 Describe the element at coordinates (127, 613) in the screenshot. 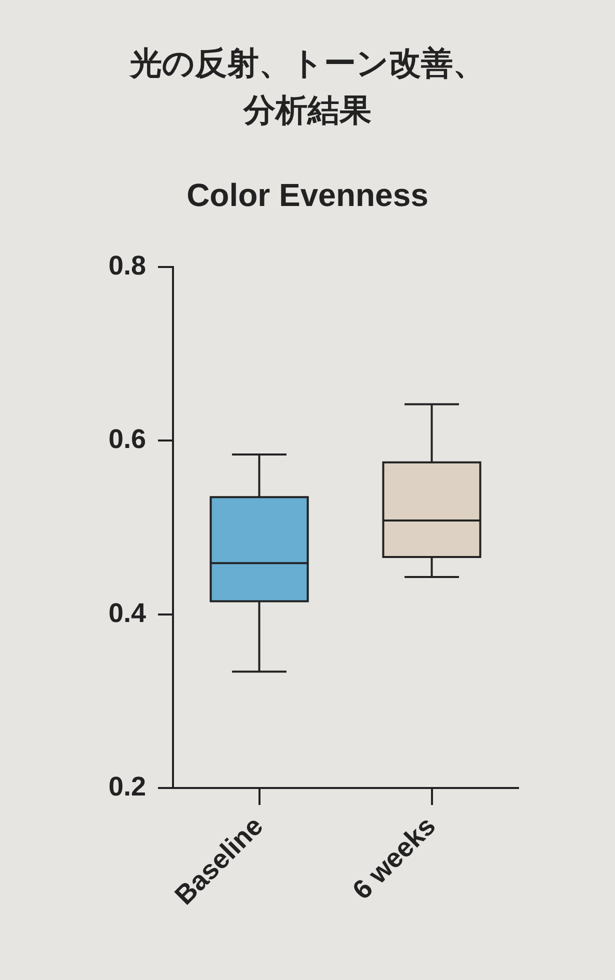

I see `y-tick-label: 0.4` at that location.